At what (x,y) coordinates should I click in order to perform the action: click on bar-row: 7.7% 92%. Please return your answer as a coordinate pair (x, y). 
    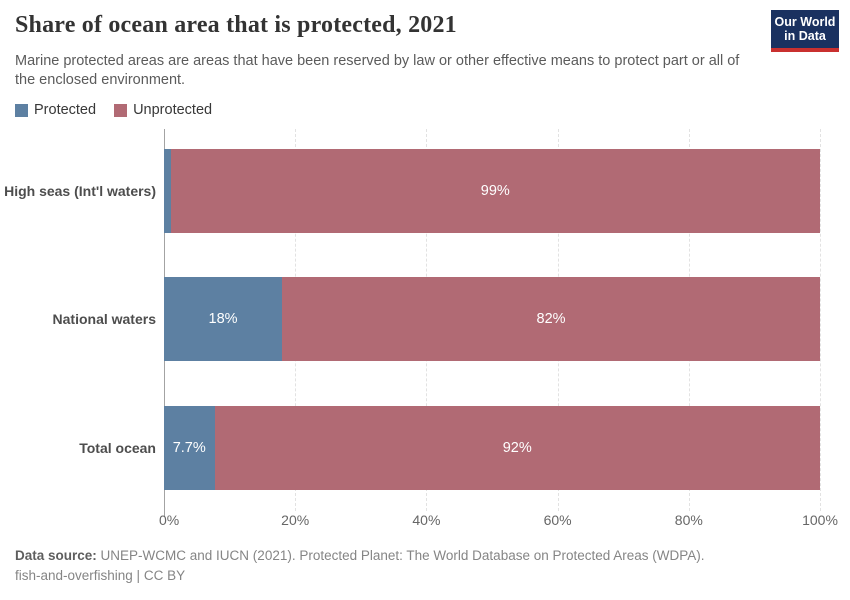
    Looking at the image, I should click on (492, 448).